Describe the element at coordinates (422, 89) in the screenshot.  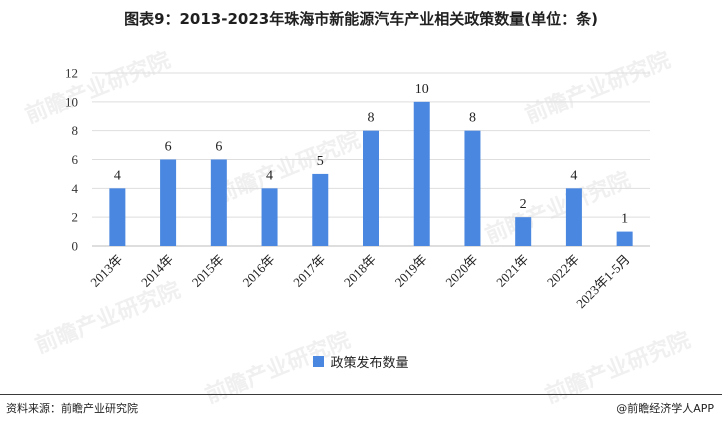
I see `data-label: 10` at that location.